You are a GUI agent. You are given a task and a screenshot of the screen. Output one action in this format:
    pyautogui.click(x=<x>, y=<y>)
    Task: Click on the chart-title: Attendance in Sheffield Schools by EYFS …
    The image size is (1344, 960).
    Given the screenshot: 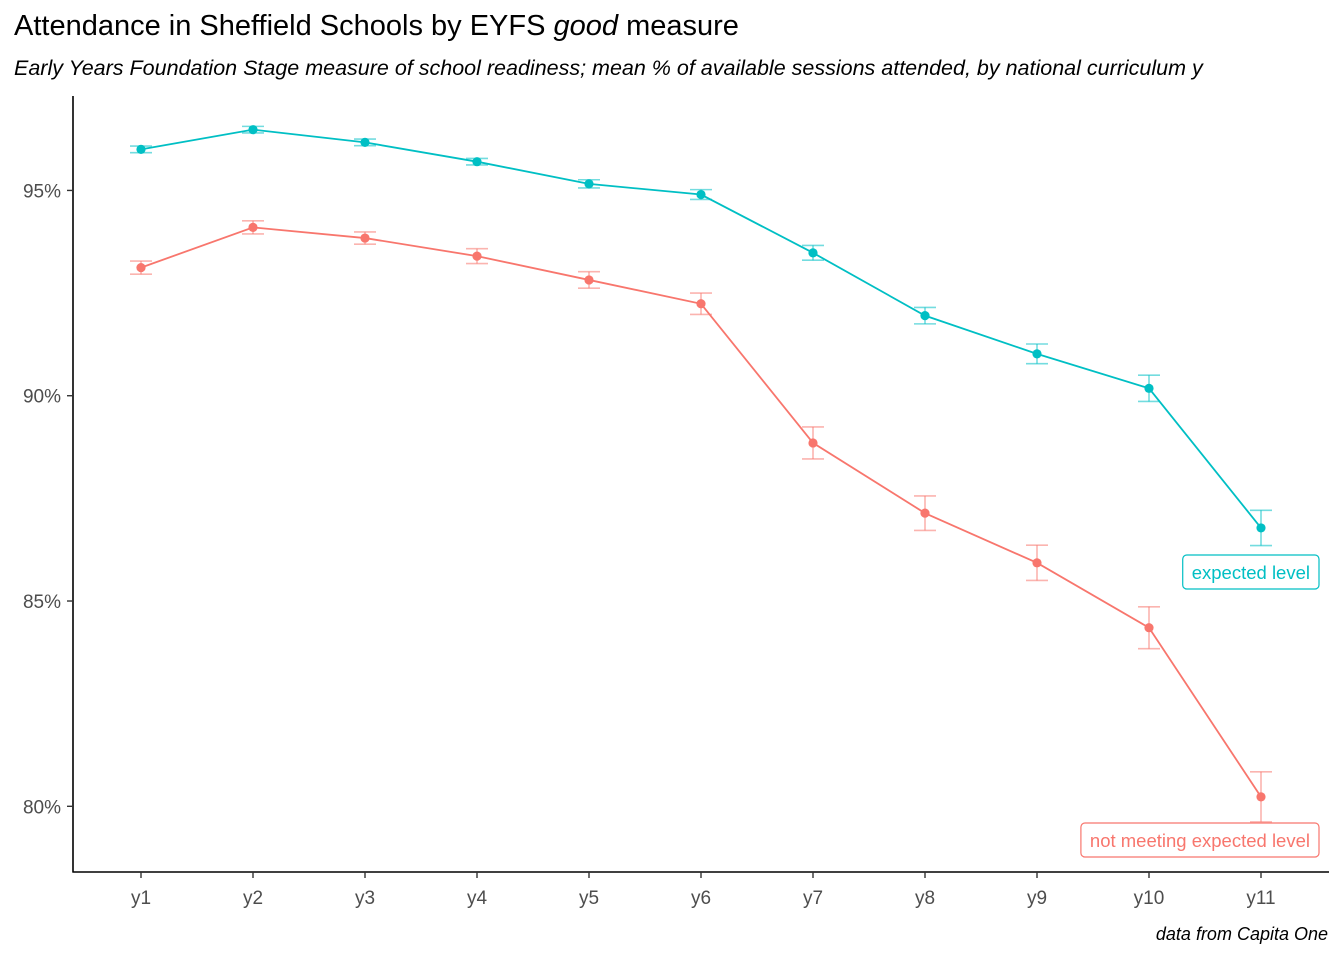 What is the action you would take?
    pyautogui.click(x=376, y=26)
    